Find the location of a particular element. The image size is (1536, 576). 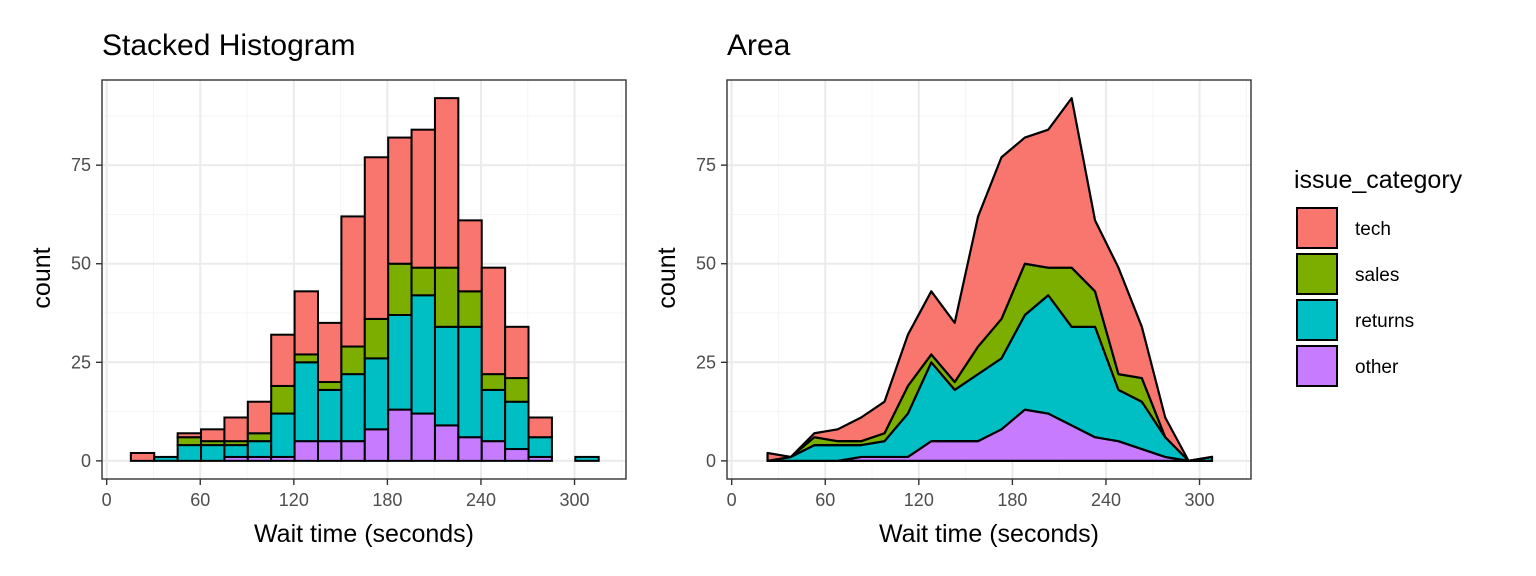

area-x-tick-label: 0 is located at coordinates (732, 500).